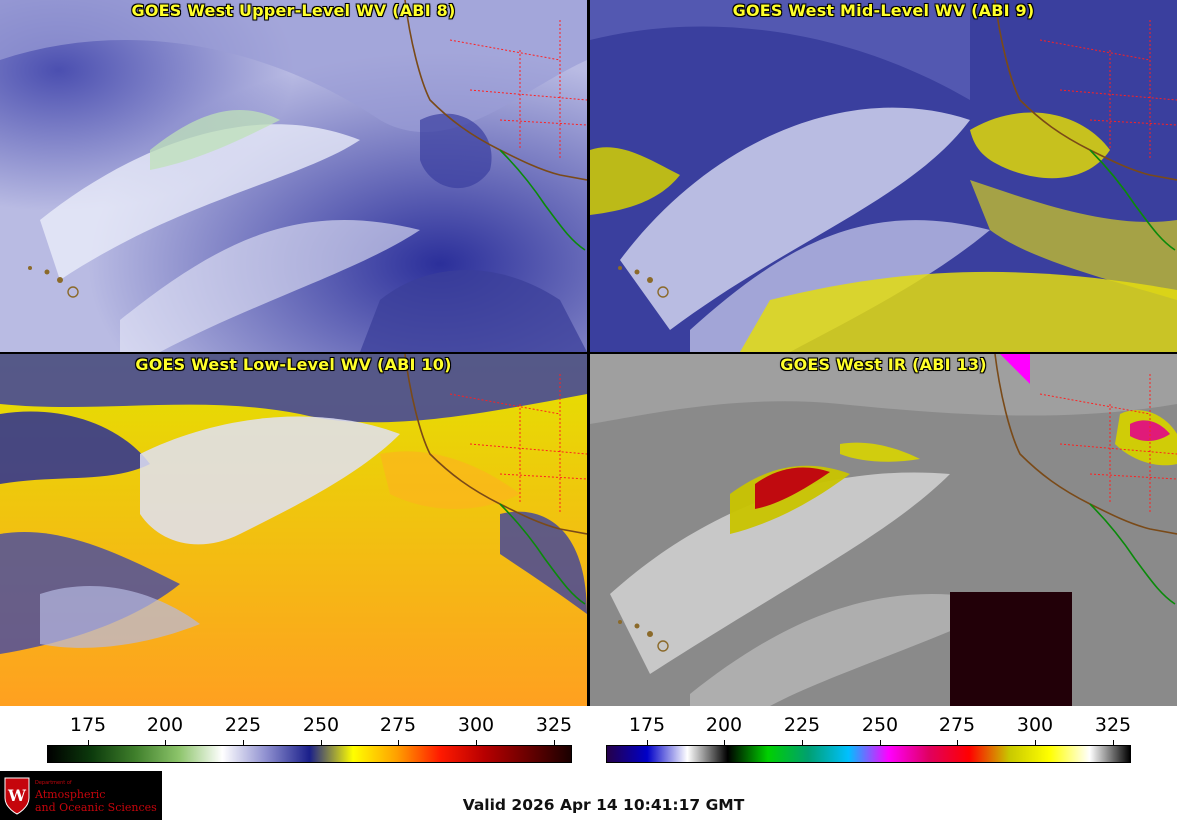 This screenshot has width=1177, height=820. I want to click on svg-text: W, so click(17, 795).